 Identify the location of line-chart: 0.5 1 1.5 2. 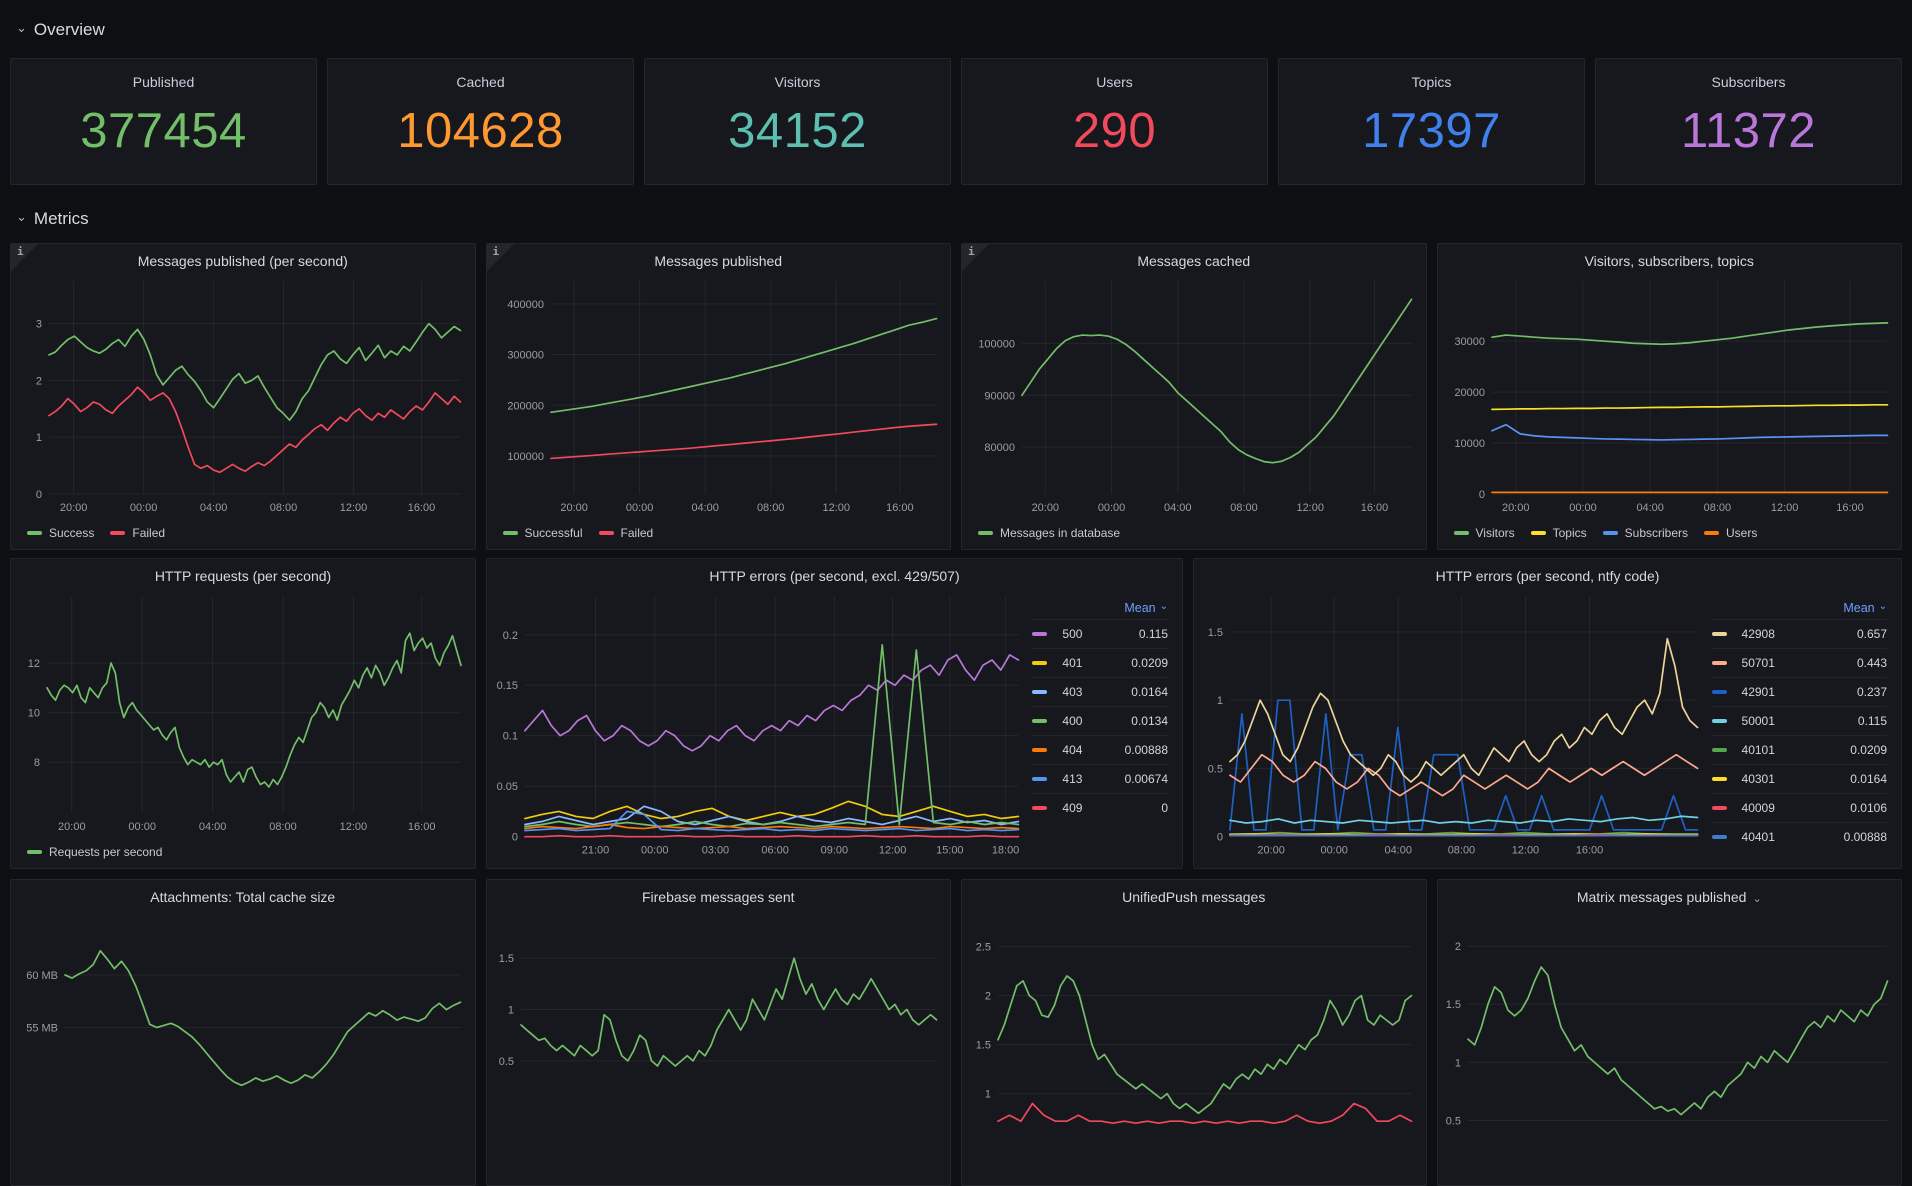
(1670, 1028).